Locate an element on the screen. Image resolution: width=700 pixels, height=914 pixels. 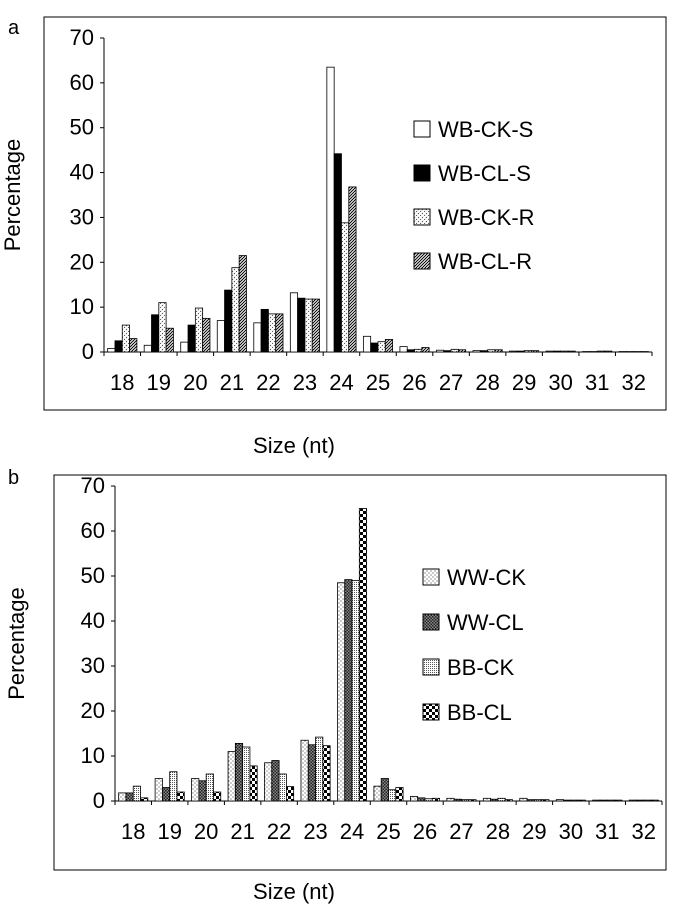
y-tick-label: 30 is located at coordinates (82, 216).